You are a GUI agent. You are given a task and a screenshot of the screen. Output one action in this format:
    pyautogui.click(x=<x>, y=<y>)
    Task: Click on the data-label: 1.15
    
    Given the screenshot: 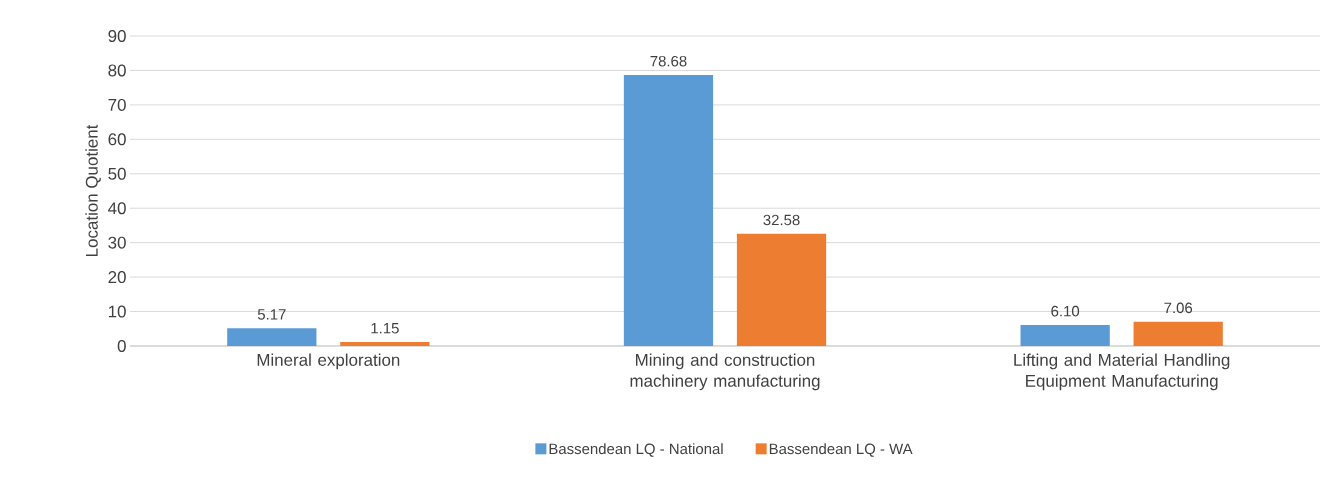 What is the action you would take?
    pyautogui.click(x=385, y=328)
    